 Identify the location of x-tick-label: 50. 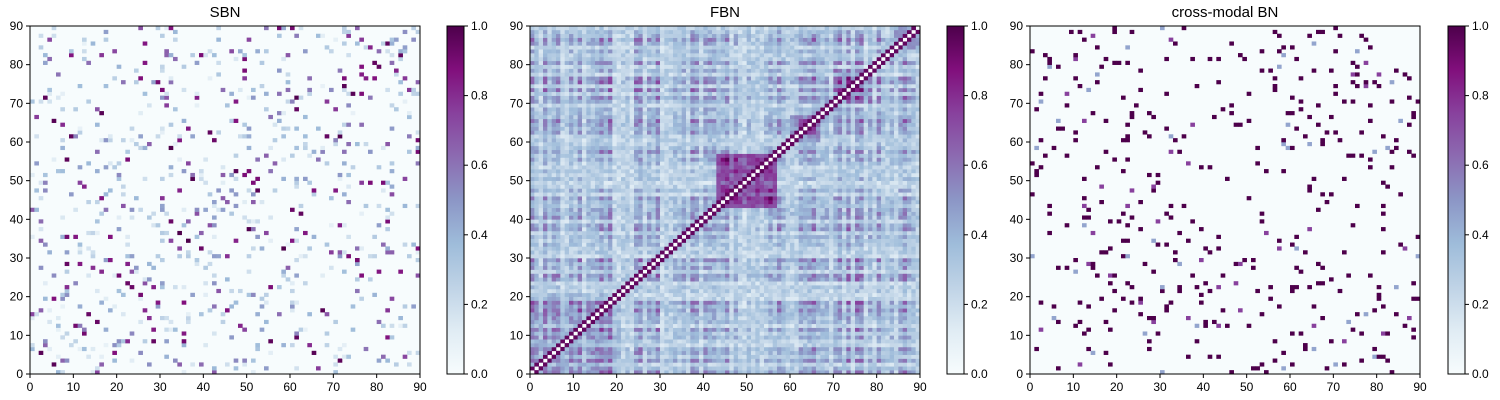
(247, 387).